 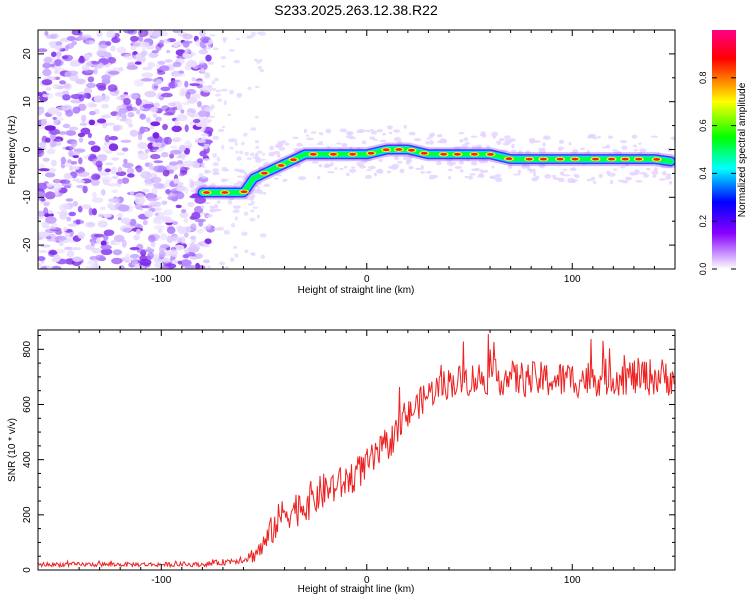 What do you see at coordinates (27, 54) in the screenshot?
I see `y-tick-label: 20` at bounding box center [27, 54].